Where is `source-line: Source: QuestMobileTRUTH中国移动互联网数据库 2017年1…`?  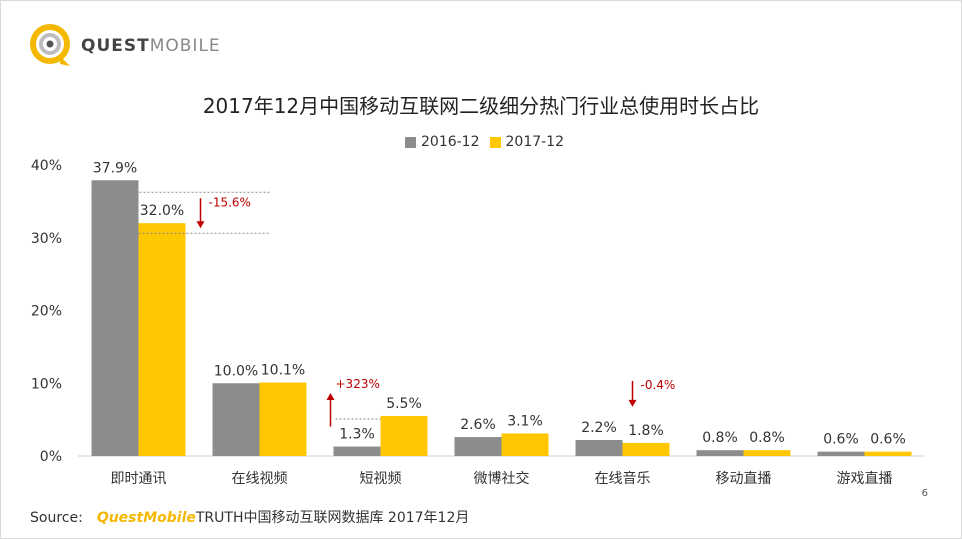 source-line: Source: QuestMobileTRUTH中国移动互联网数据库 2017年1… is located at coordinates (249, 517).